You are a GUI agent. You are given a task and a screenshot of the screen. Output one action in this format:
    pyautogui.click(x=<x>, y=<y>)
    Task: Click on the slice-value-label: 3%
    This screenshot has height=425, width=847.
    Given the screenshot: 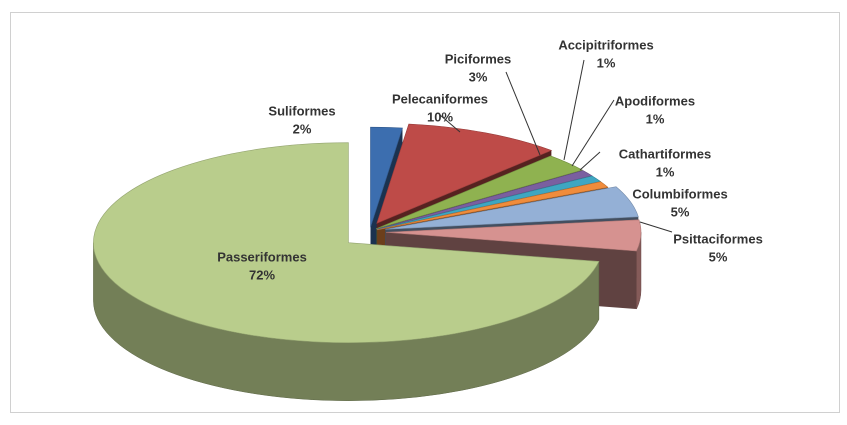 What is the action you would take?
    pyautogui.click(x=478, y=76)
    